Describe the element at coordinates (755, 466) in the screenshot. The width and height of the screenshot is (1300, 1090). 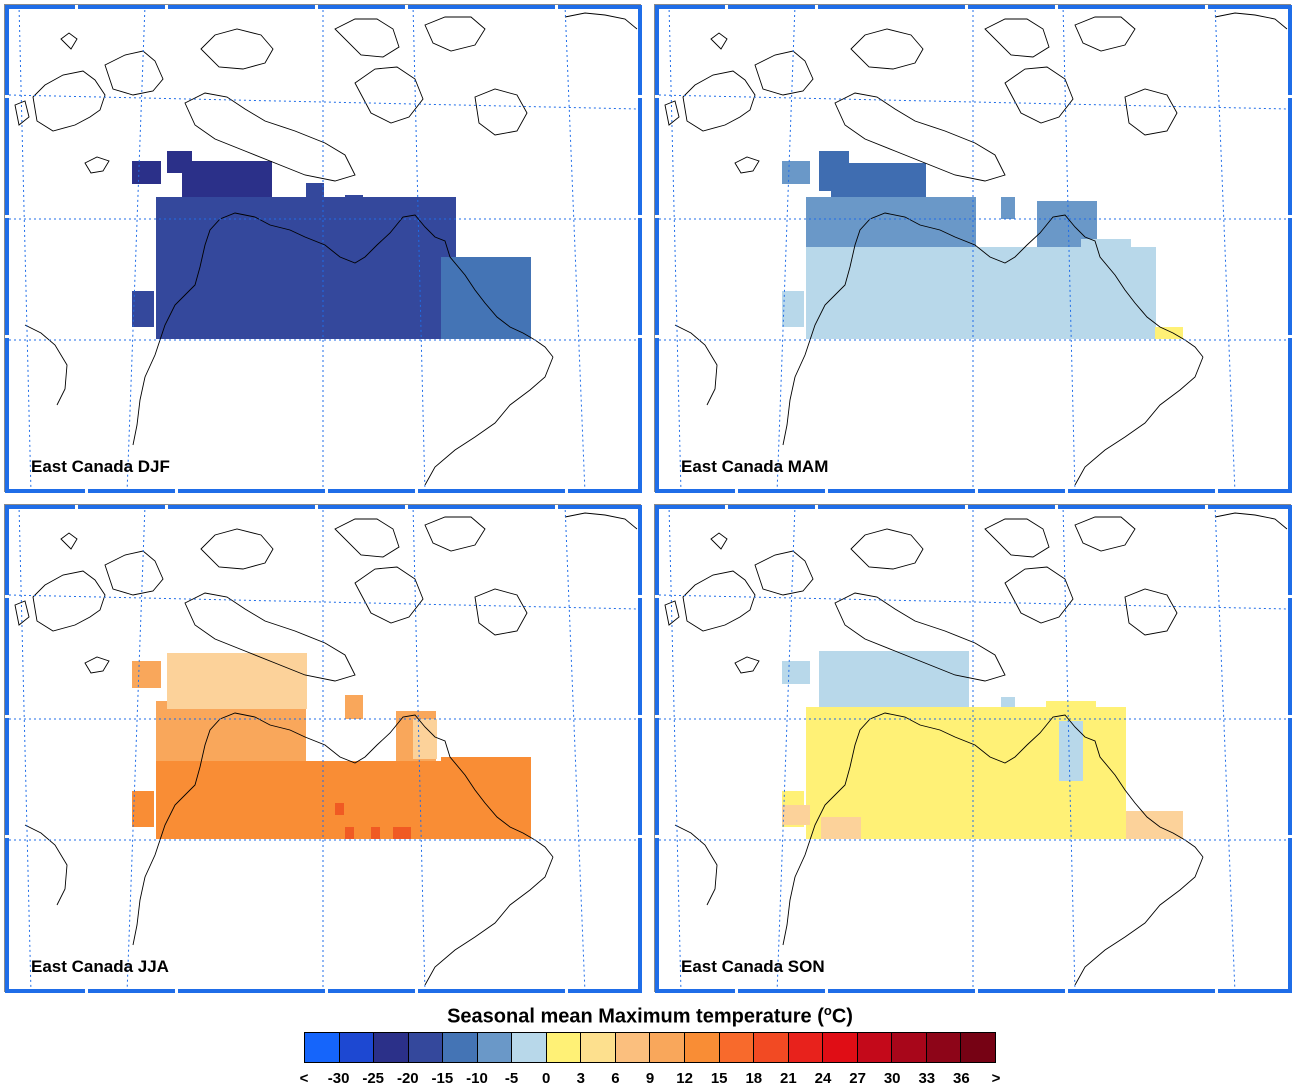
I see `panel-label-mam: East Canada MAM` at that location.